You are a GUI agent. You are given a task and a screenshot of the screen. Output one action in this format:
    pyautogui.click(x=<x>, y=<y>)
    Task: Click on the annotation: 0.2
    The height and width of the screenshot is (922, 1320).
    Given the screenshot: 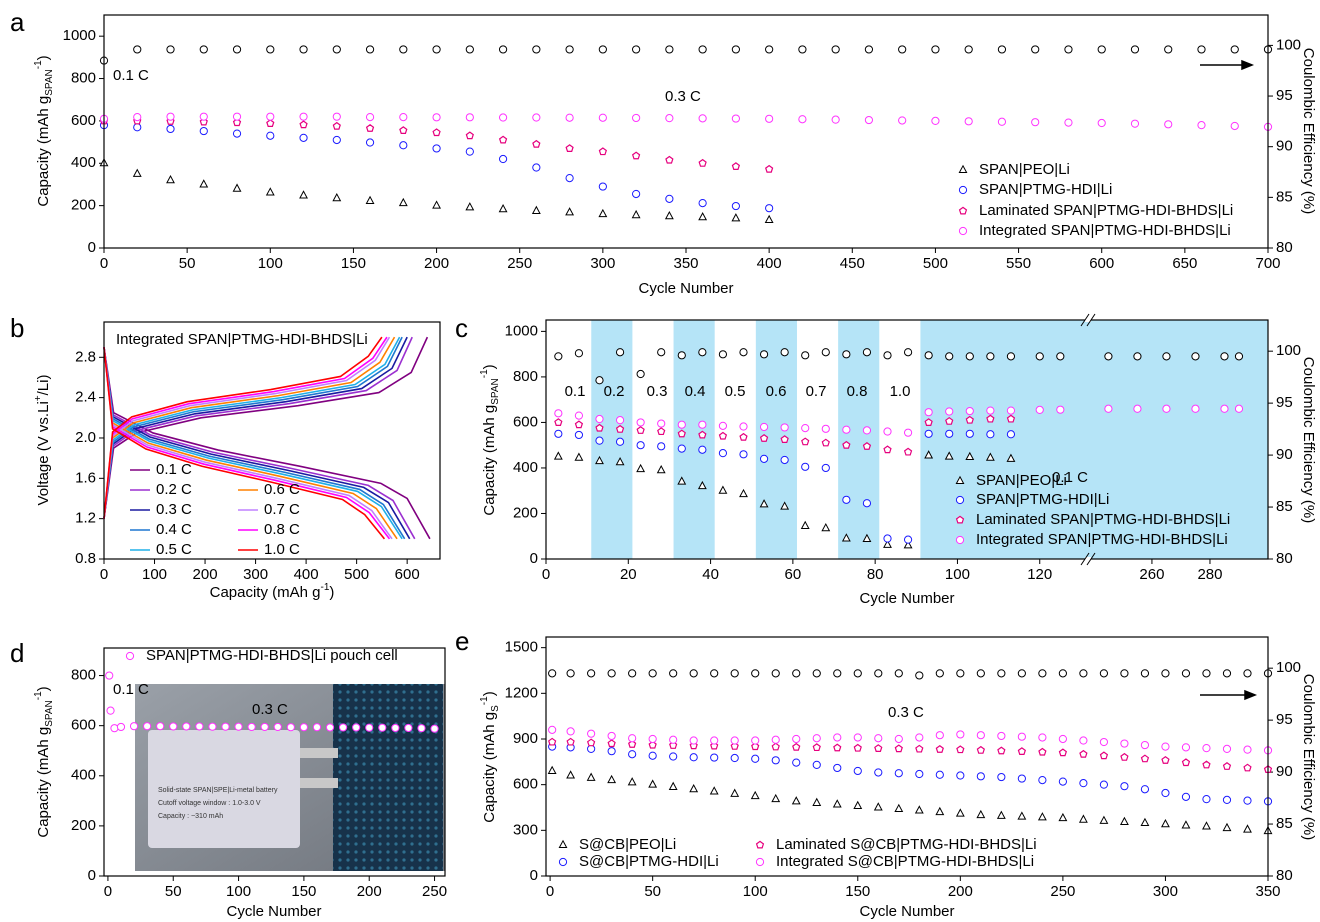 What is the action you would take?
    pyautogui.click(x=614, y=391)
    